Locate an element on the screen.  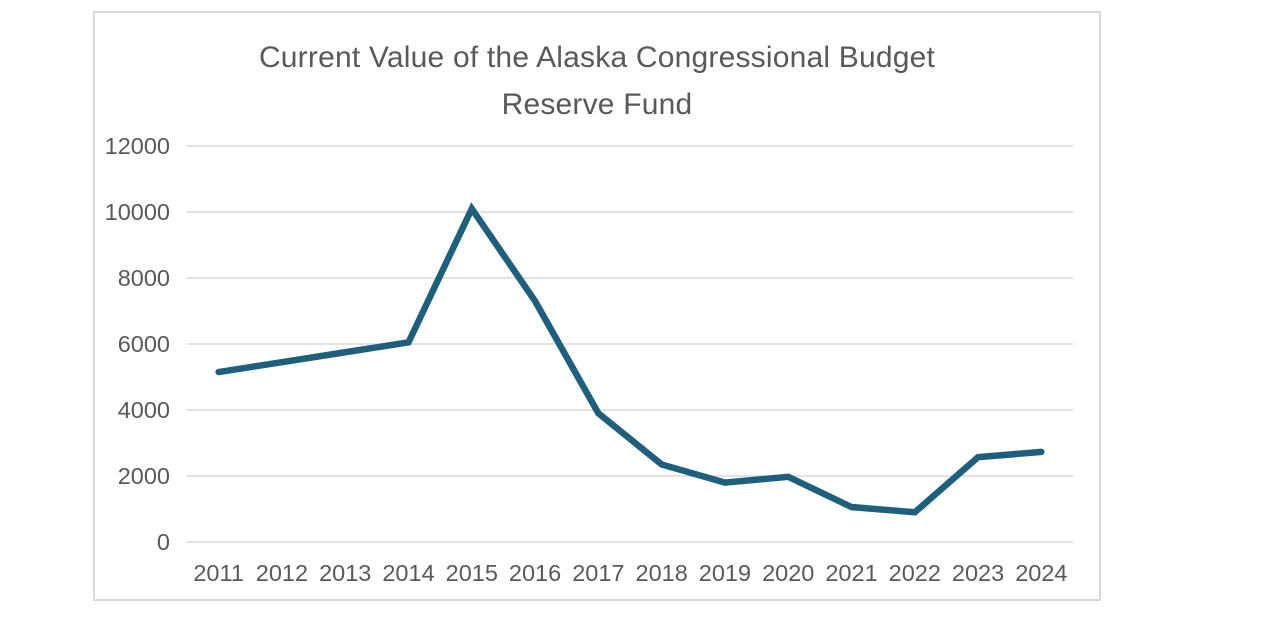
x-tick-label: 2024 is located at coordinates (1041, 573).